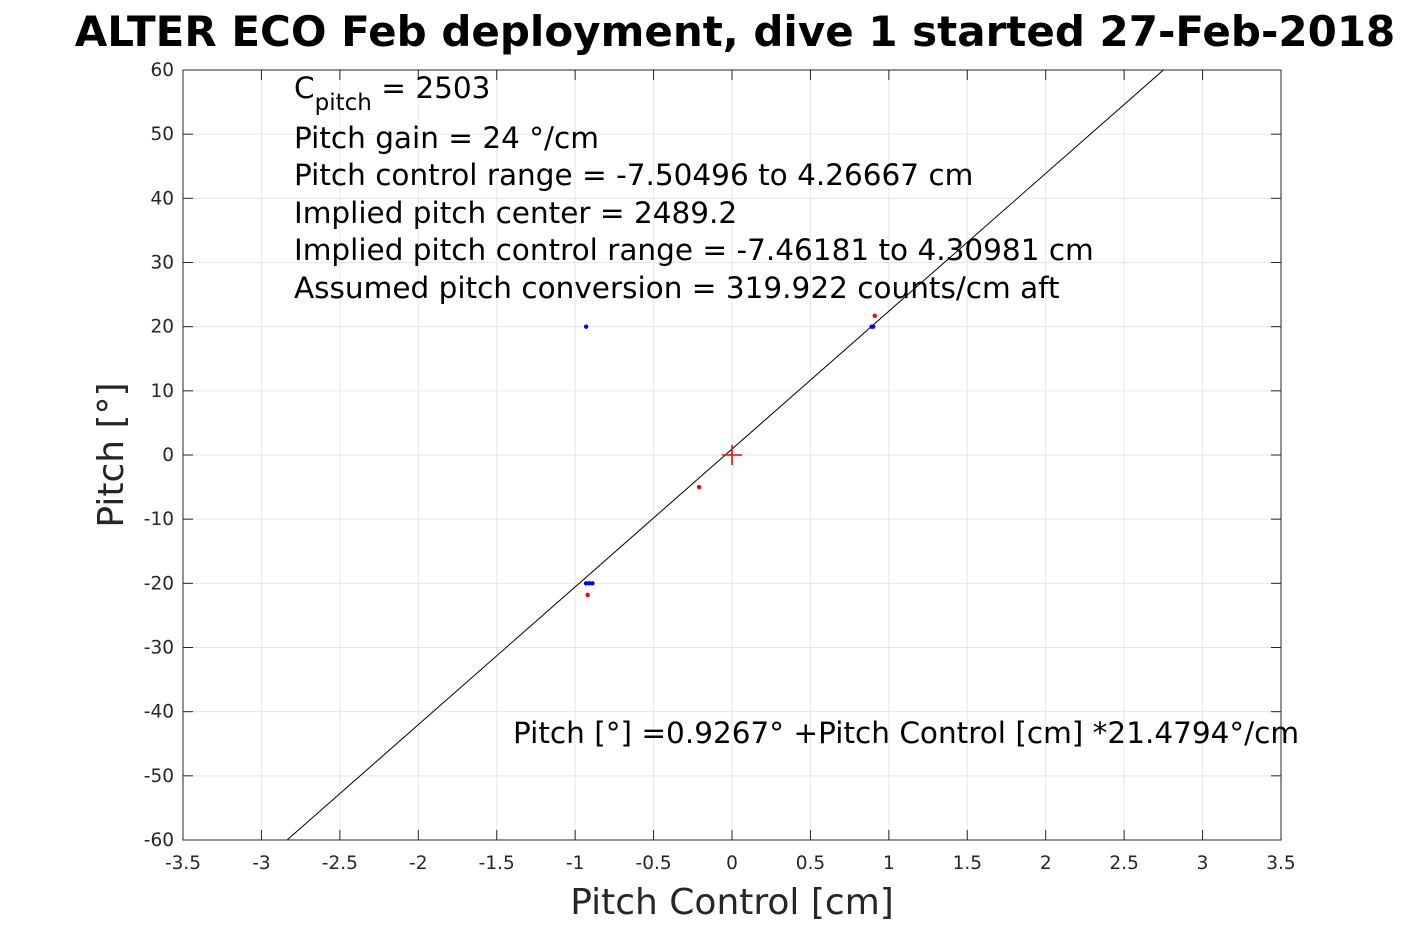 The image size is (1417, 945). Describe the element at coordinates (340, 863) in the screenshot. I see `x-tick-label: -2.5` at that location.